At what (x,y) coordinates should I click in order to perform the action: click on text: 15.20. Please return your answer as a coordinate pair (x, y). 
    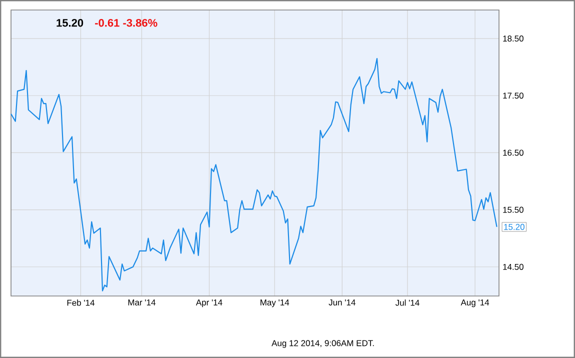
    Looking at the image, I should click on (70, 22).